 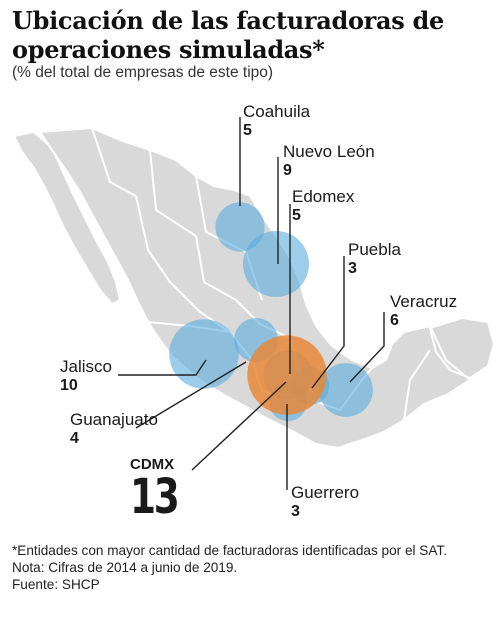 What do you see at coordinates (204, 354) in the screenshot?
I see `bubble-jalisco` at bounding box center [204, 354].